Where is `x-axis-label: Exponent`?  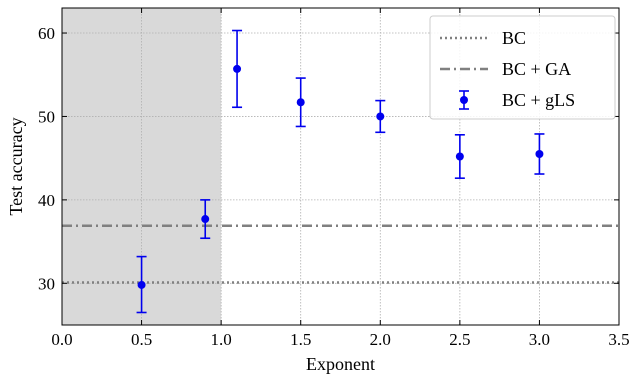 x-axis-label: Exponent is located at coordinates (340, 364).